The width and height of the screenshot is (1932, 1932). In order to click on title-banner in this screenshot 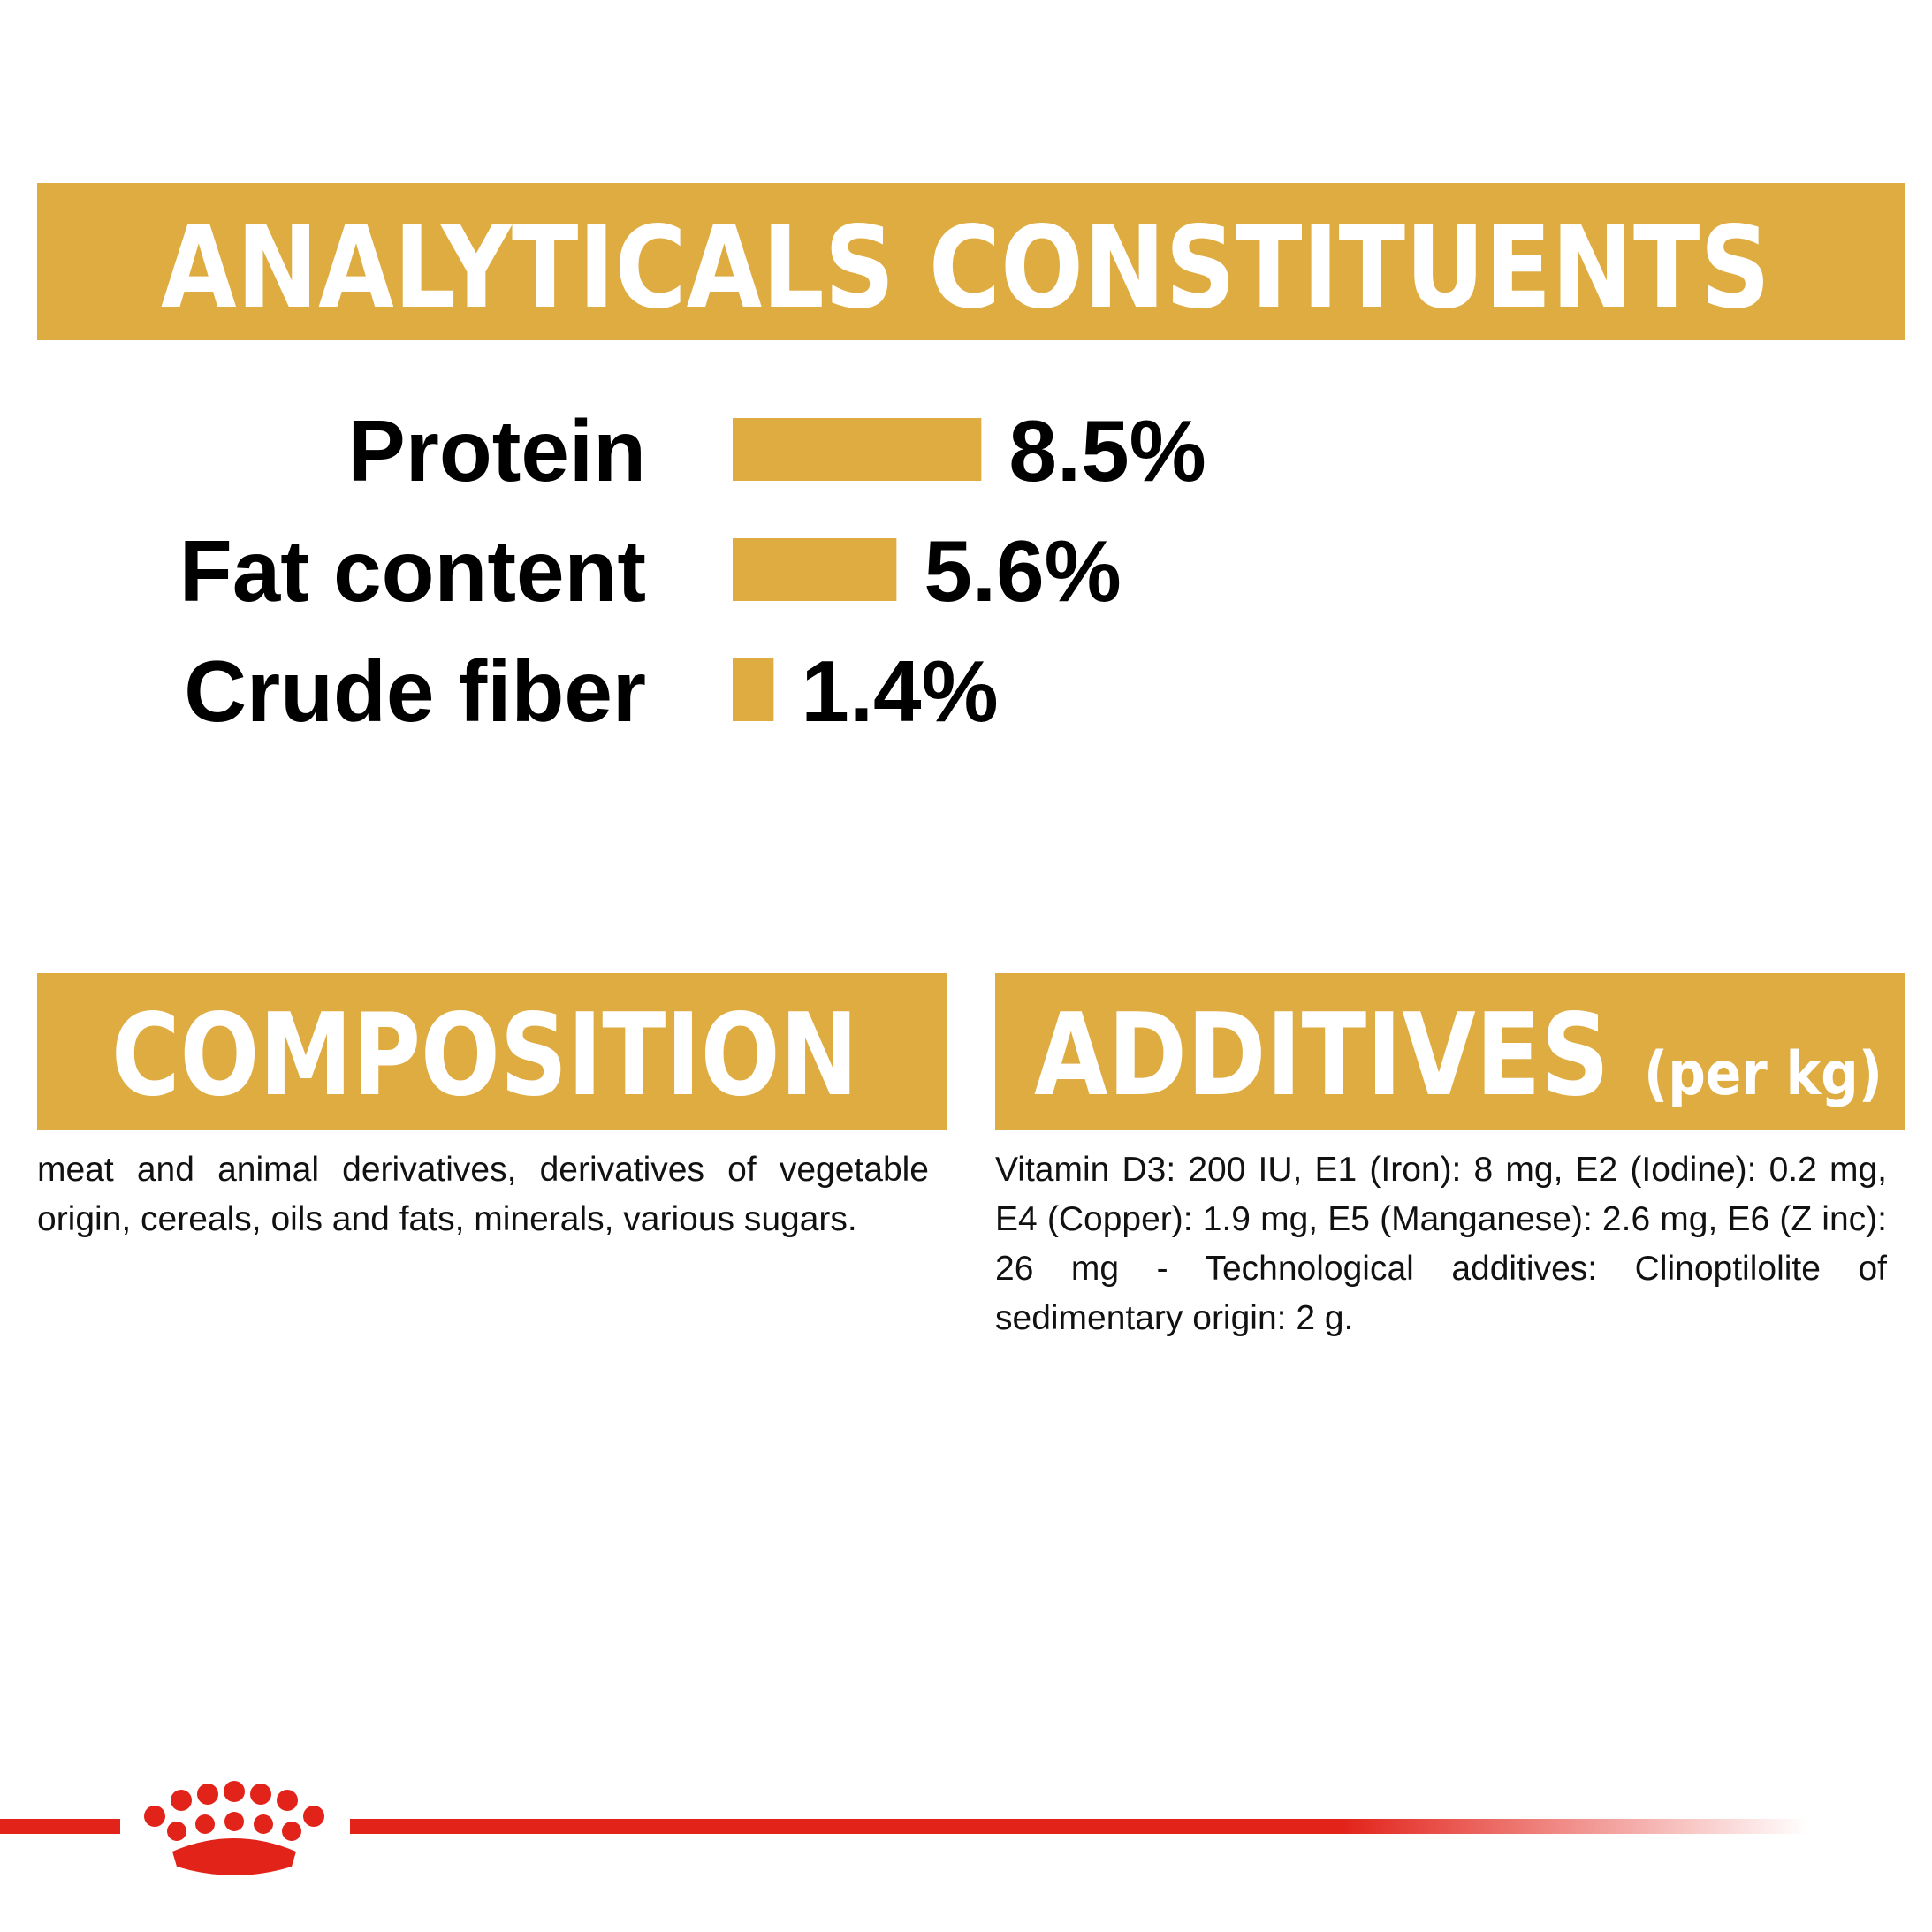, I will do `click(971, 262)`.